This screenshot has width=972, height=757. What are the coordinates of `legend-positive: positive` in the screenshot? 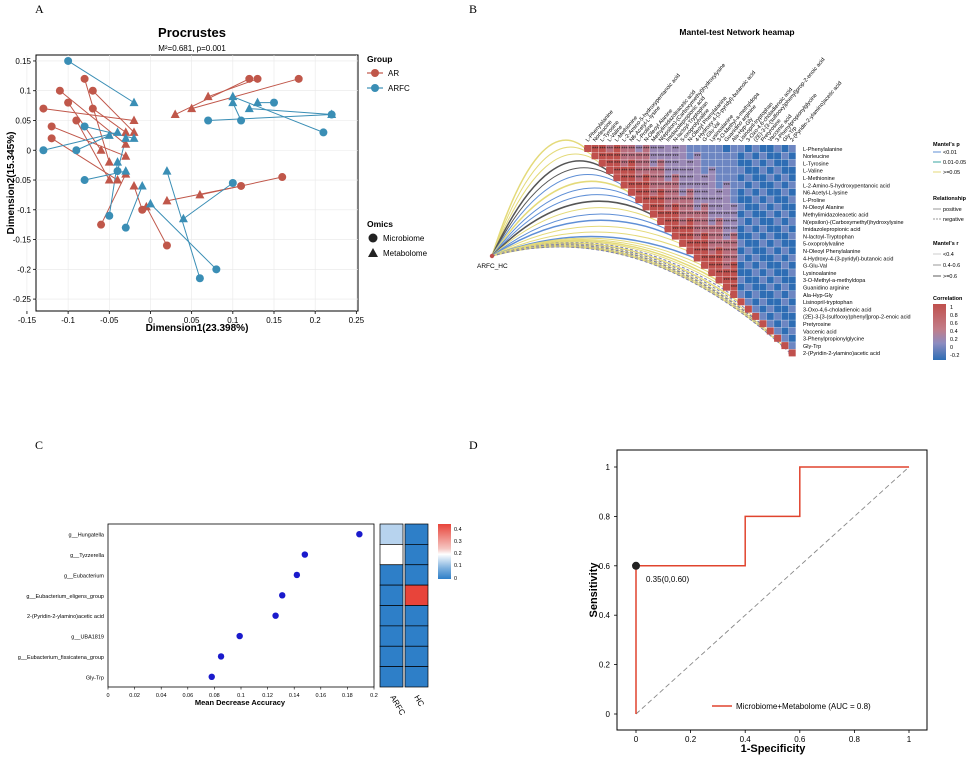 It's located at (952, 210).